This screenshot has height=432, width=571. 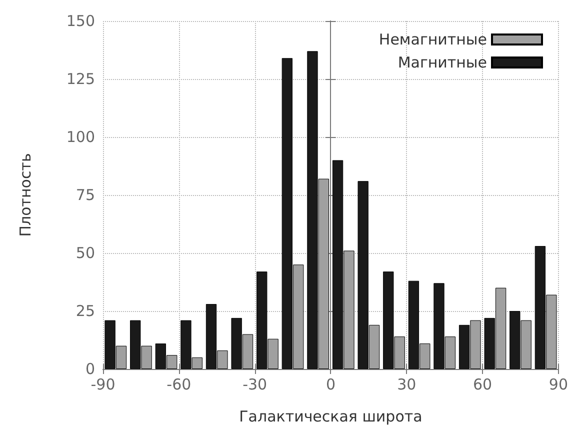 What do you see at coordinates (179, 385) in the screenshot?
I see `x-tick-label: -60` at bounding box center [179, 385].